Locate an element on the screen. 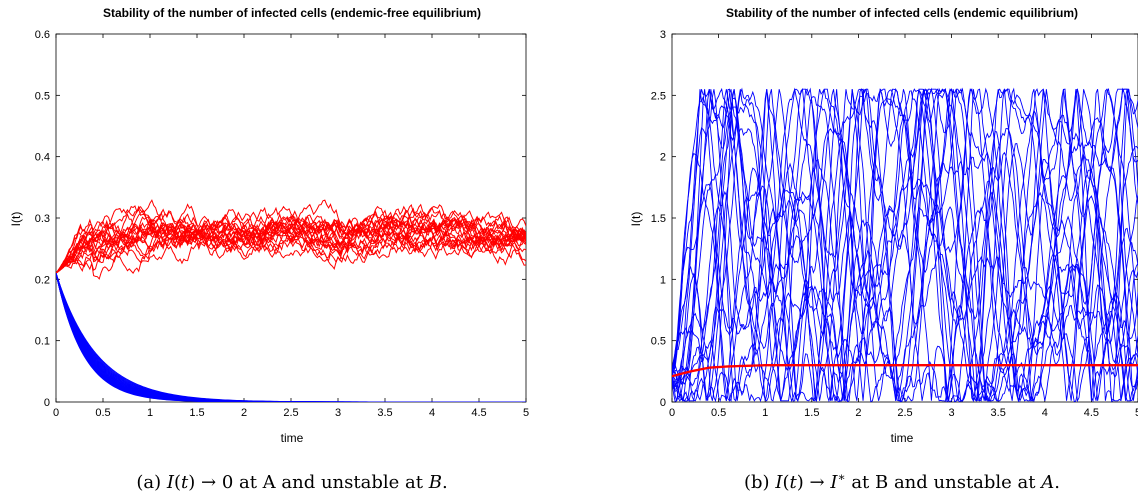 The width and height of the screenshot is (1138, 499). caption-a-t: t is located at coordinates (185, 482).